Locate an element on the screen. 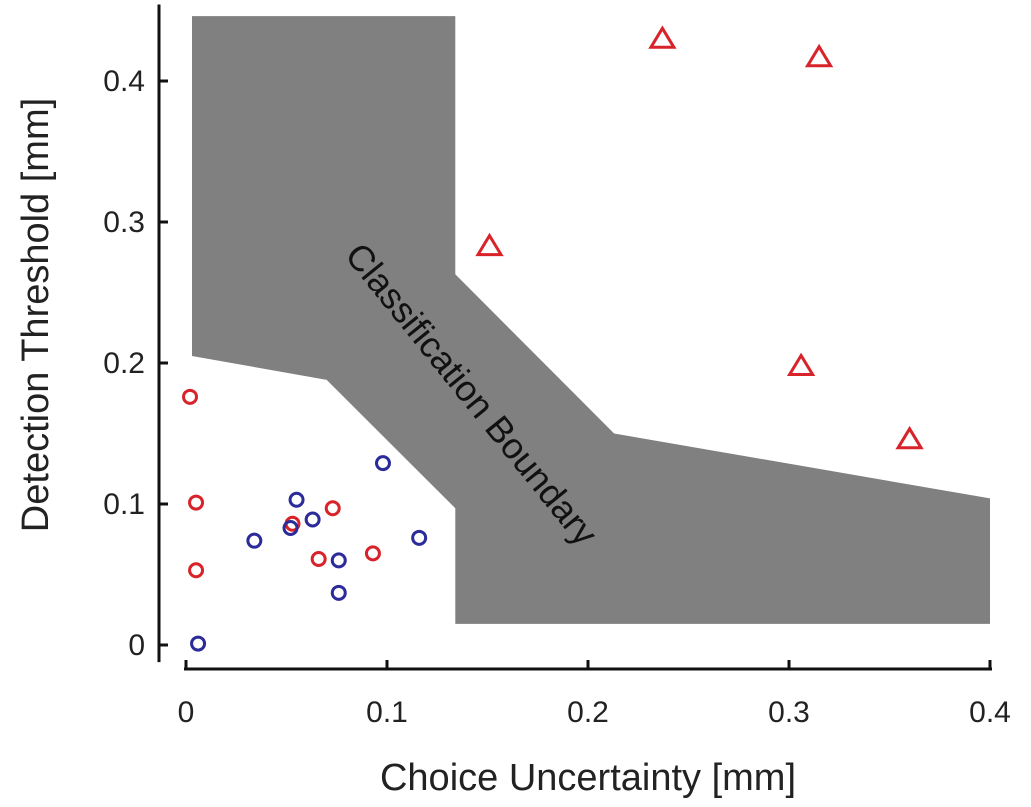  y-tick-label: 0.4 is located at coordinates (124, 81).